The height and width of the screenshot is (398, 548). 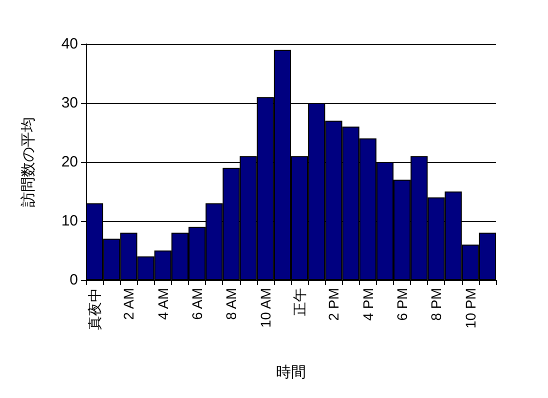 What do you see at coordinates (334, 304) in the screenshot?
I see `x-tick-label: 2 PM` at bounding box center [334, 304].